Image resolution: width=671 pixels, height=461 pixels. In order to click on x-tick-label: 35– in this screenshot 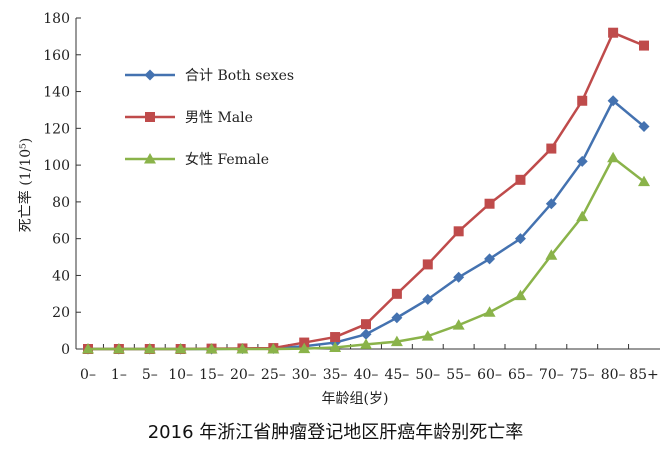, I will do `click(335, 375)`.